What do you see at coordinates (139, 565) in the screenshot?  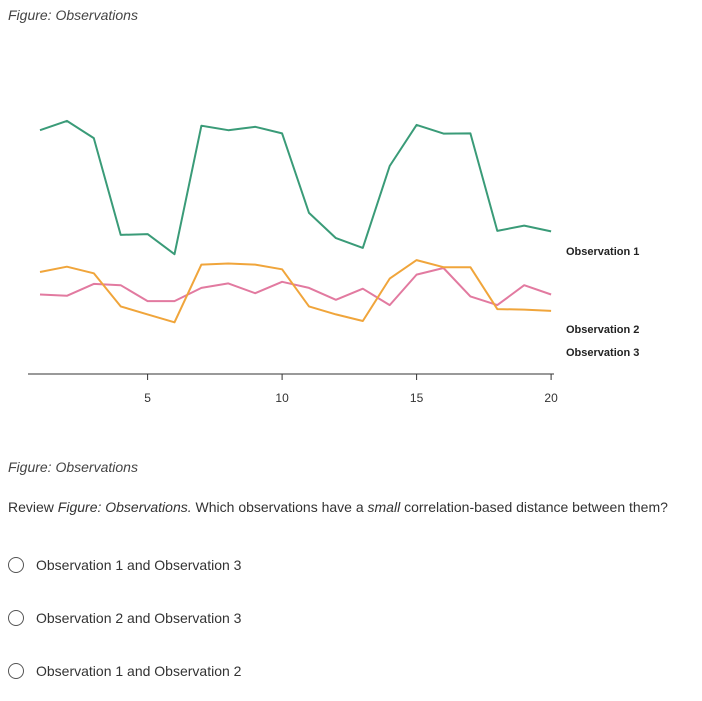 I see `option-label: Observation 1 and Observation 3` at bounding box center [139, 565].